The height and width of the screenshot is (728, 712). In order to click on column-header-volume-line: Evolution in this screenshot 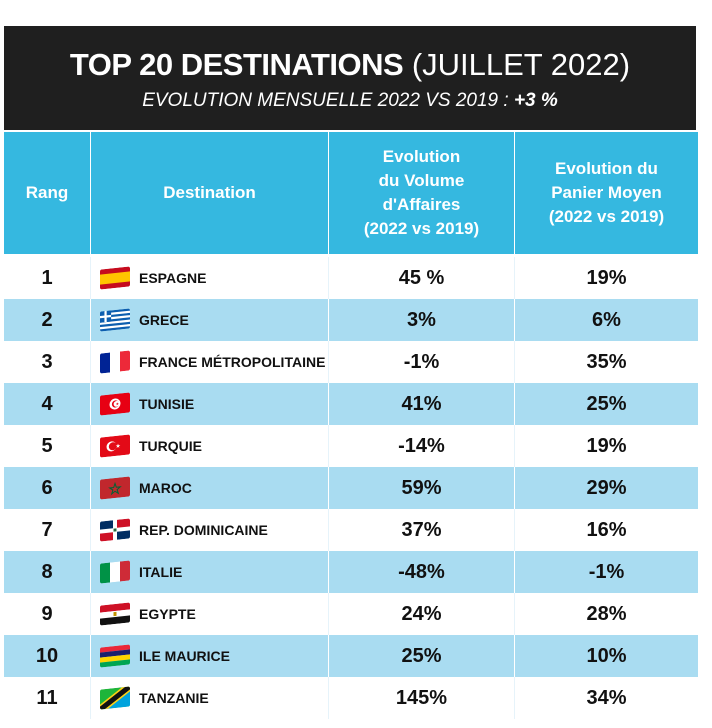, I will do `click(421, 156)`.